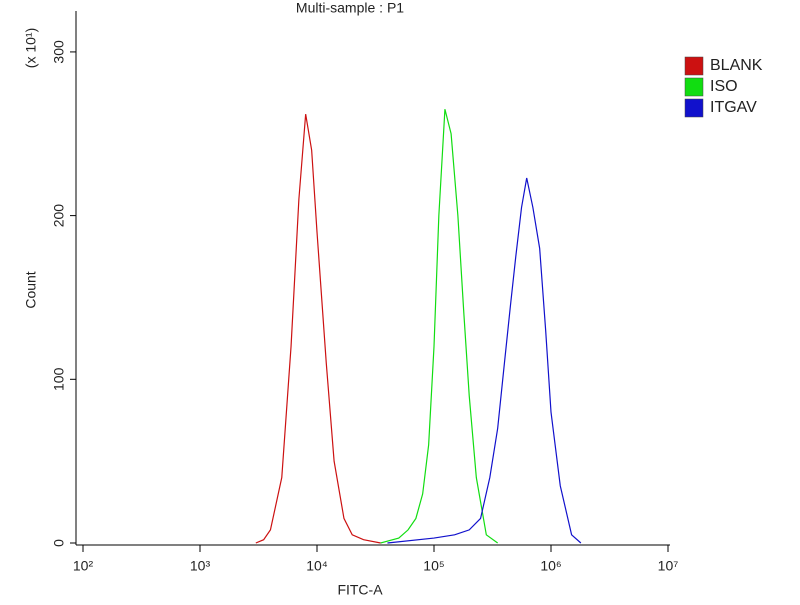 This screenshot has height=605, width=800. Describe the element at coordinates (59, 543) in the screenshot. I see `y-tick-label: 0` at that location.